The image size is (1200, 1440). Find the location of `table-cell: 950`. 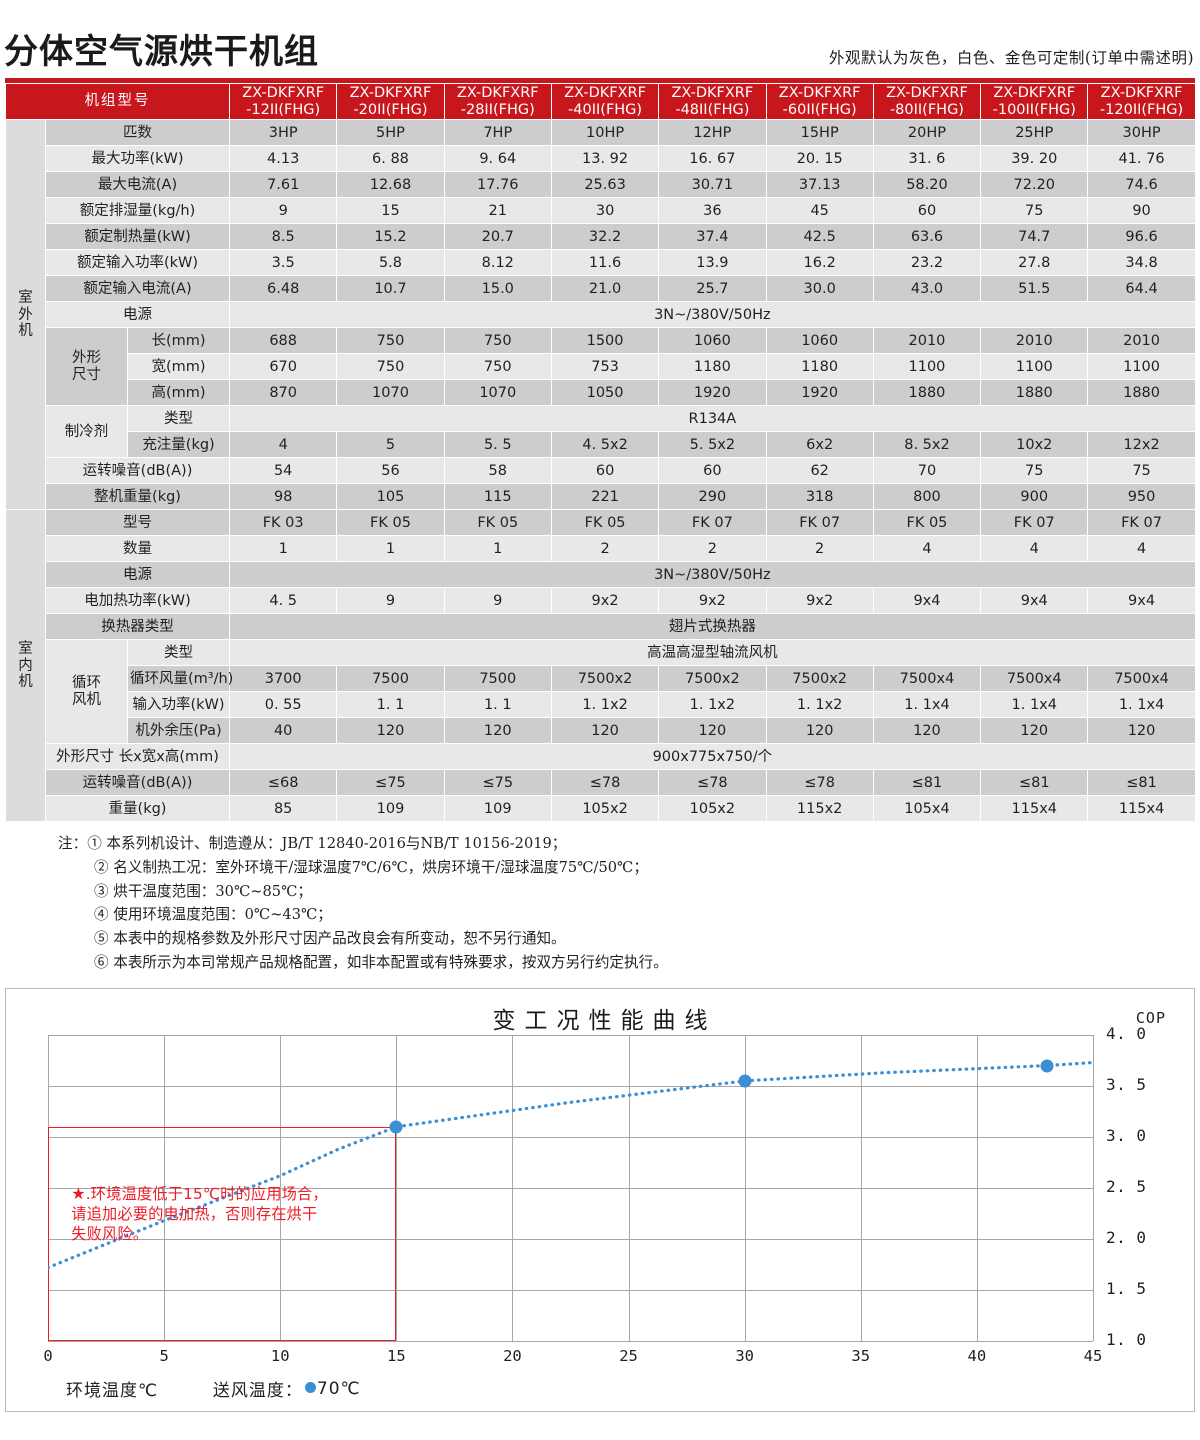

table-cell: 950 is located at coordinates (1141, 497).